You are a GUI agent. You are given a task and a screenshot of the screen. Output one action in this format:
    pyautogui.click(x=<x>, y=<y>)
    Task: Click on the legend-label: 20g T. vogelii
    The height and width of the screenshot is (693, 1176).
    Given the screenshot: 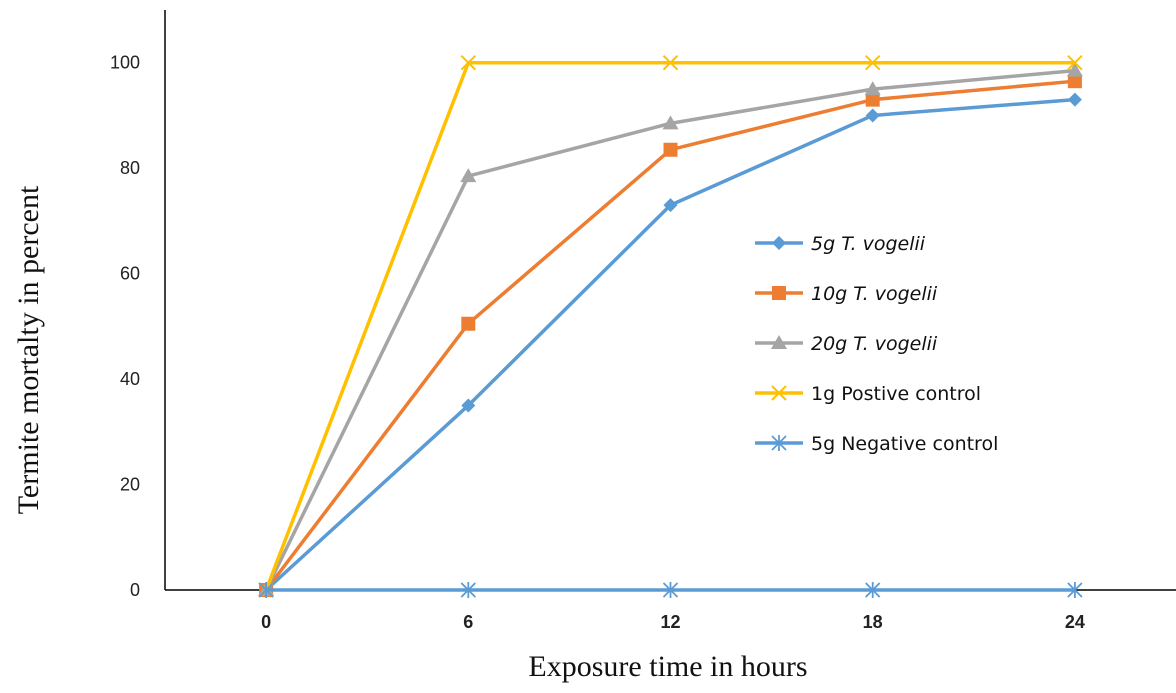 What is the action you would take?
    pyautogui.click(x=874, y=344)
    